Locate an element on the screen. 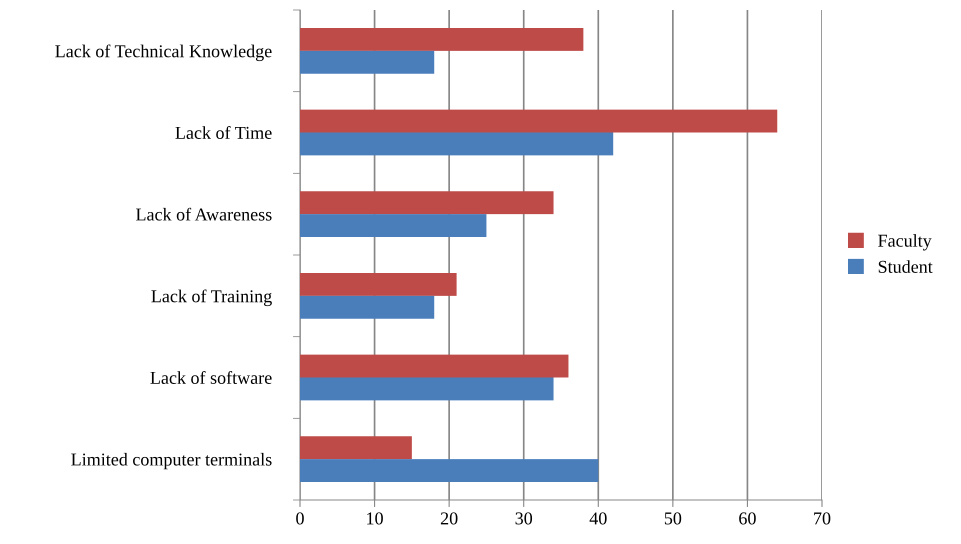 This screenshot has width=961, height=544. x-tick-label: 60 is located at coordinates (747, 518).